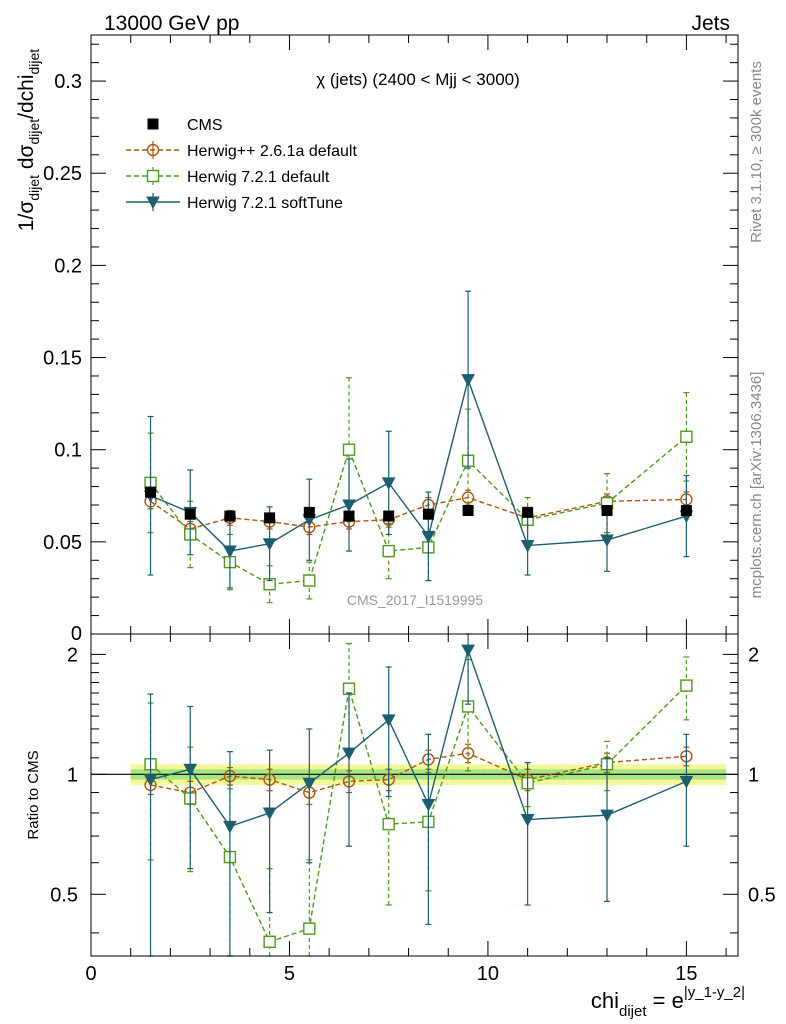 The width and height of the screenshot is (786, 1024). Describe the element at coordinates (265, 203) in the screenshot. I see `legend-label: Herwig 7.2.1 softTune` at that location.